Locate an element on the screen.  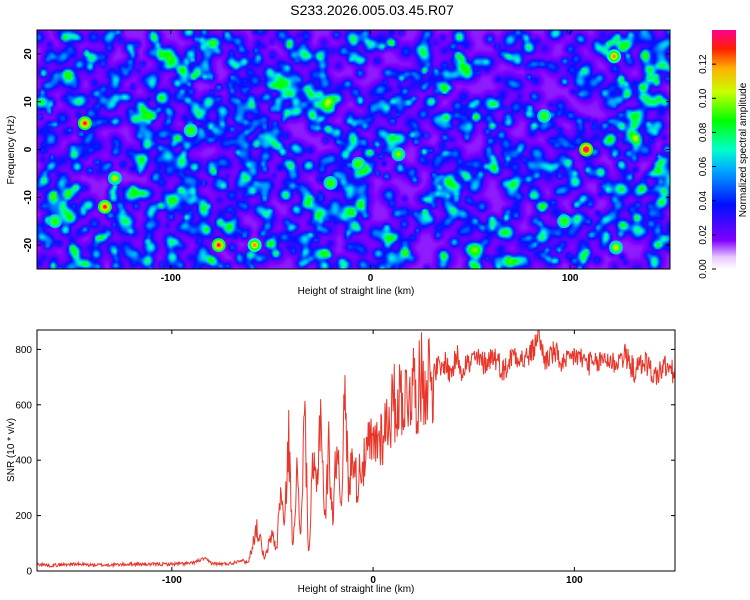
colorbar-tick-label-4: 0.08 is located at coordinates (703, 132).